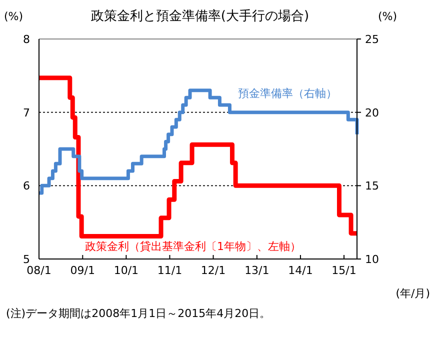 The image size is (436, 350). Describe the element at coordinates (138, 313) in the screenshot. I see `text: (注)データ期間は2008年1月1日～2015年4月20日。` at that location.